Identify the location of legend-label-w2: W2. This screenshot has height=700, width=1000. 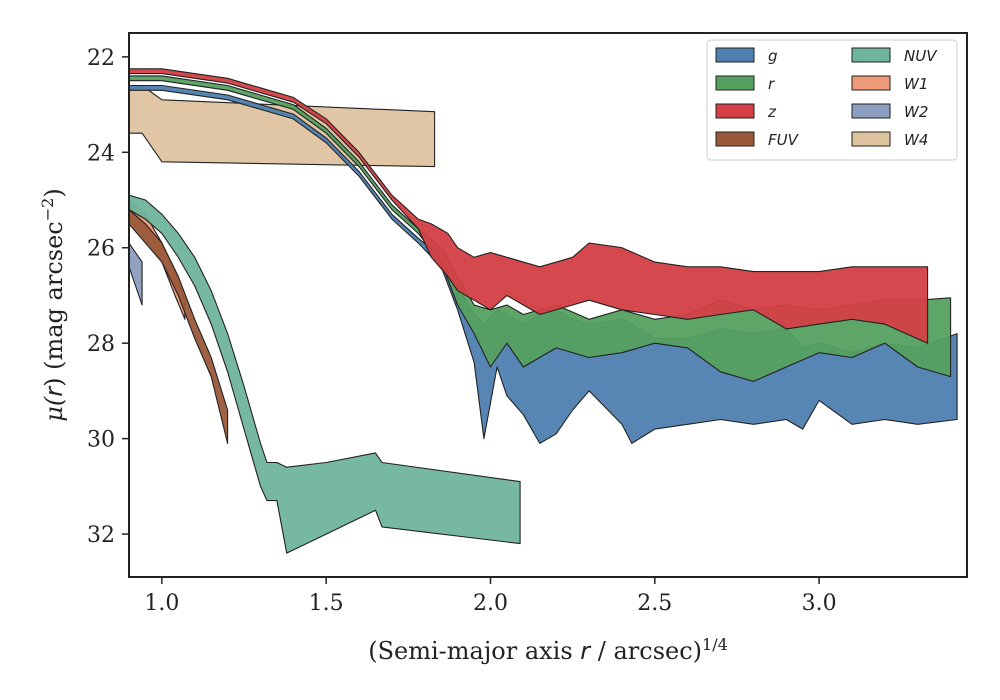
(916, 112).